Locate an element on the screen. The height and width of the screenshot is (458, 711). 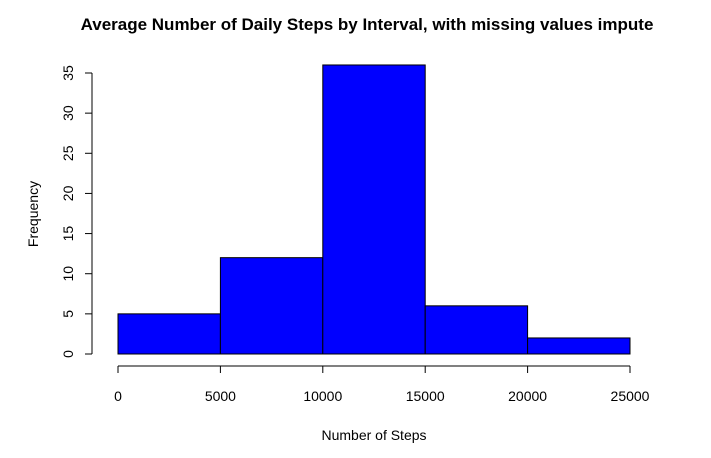
y-tick-label: 5 is located at coordinates (68, 314).